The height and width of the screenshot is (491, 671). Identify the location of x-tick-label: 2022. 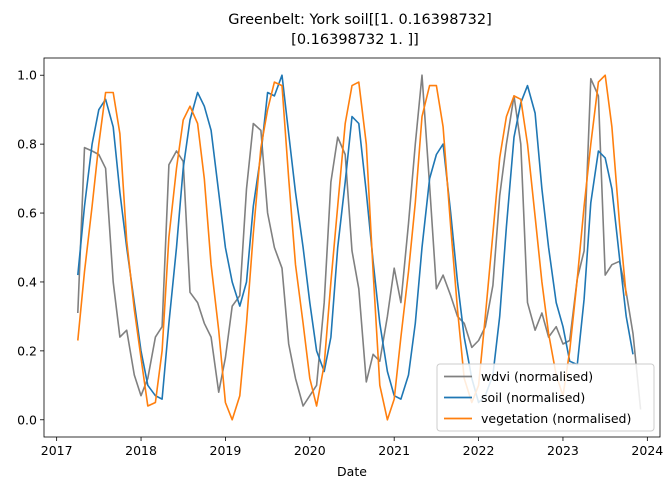
(479, 450).